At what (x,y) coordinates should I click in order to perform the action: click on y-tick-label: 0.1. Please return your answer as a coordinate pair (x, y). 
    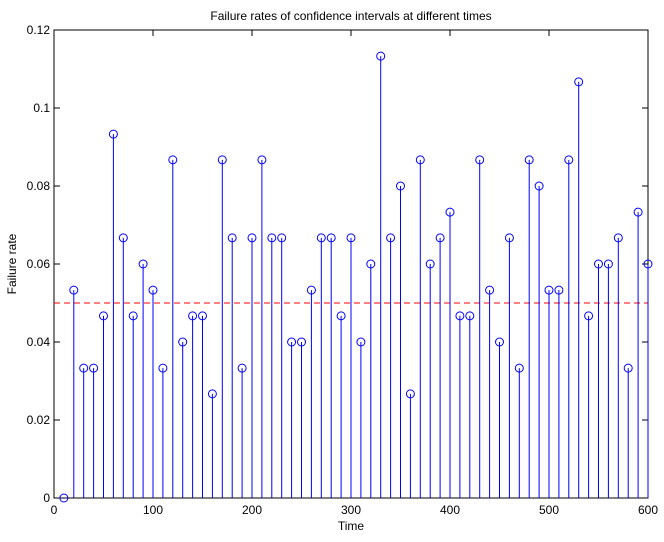
    Looking at the image, I should click on (41, 108).